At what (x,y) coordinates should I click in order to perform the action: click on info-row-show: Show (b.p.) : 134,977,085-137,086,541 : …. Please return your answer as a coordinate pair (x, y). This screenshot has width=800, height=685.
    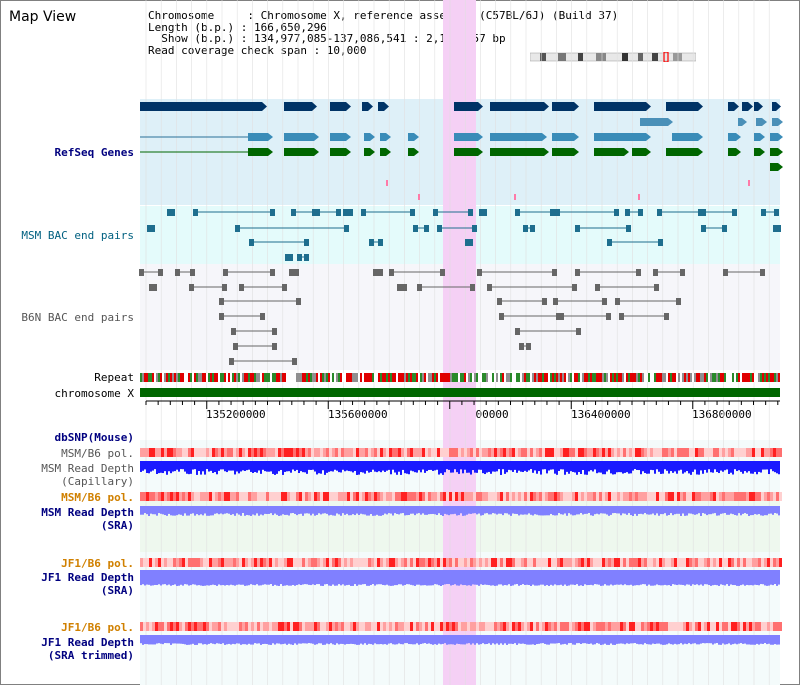
    Looking at the image, I should click on (327, 38).